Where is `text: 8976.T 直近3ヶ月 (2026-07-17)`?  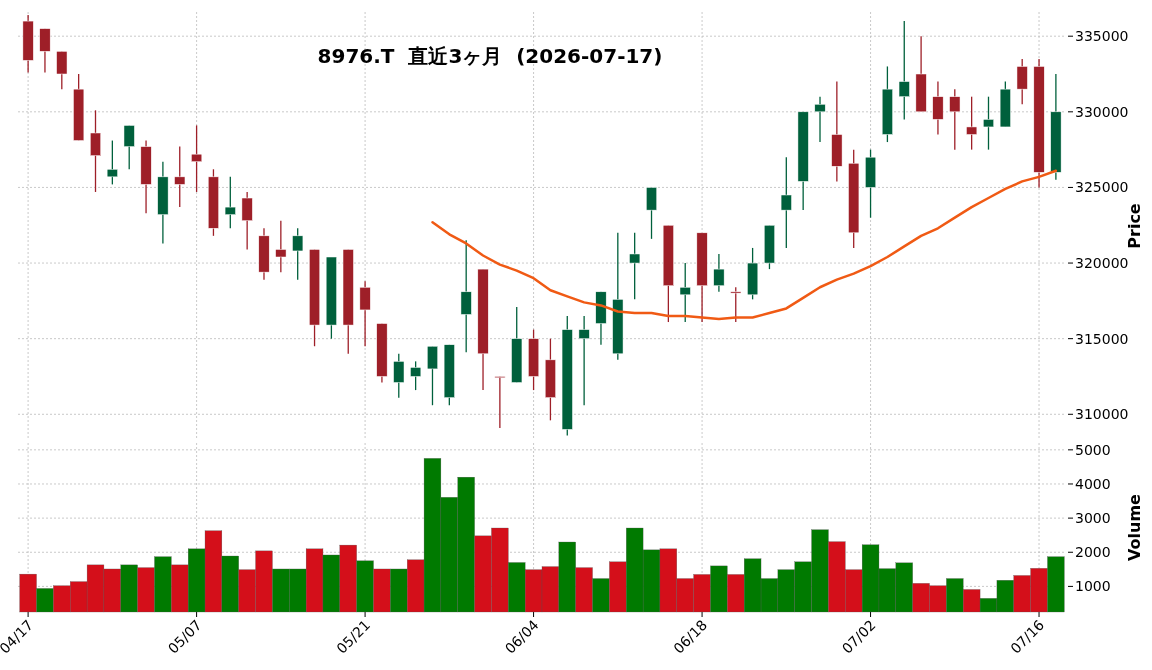
text: 8976.T 直近3ヶ月 (2026-07-17) is located at coordinates (490, 56).